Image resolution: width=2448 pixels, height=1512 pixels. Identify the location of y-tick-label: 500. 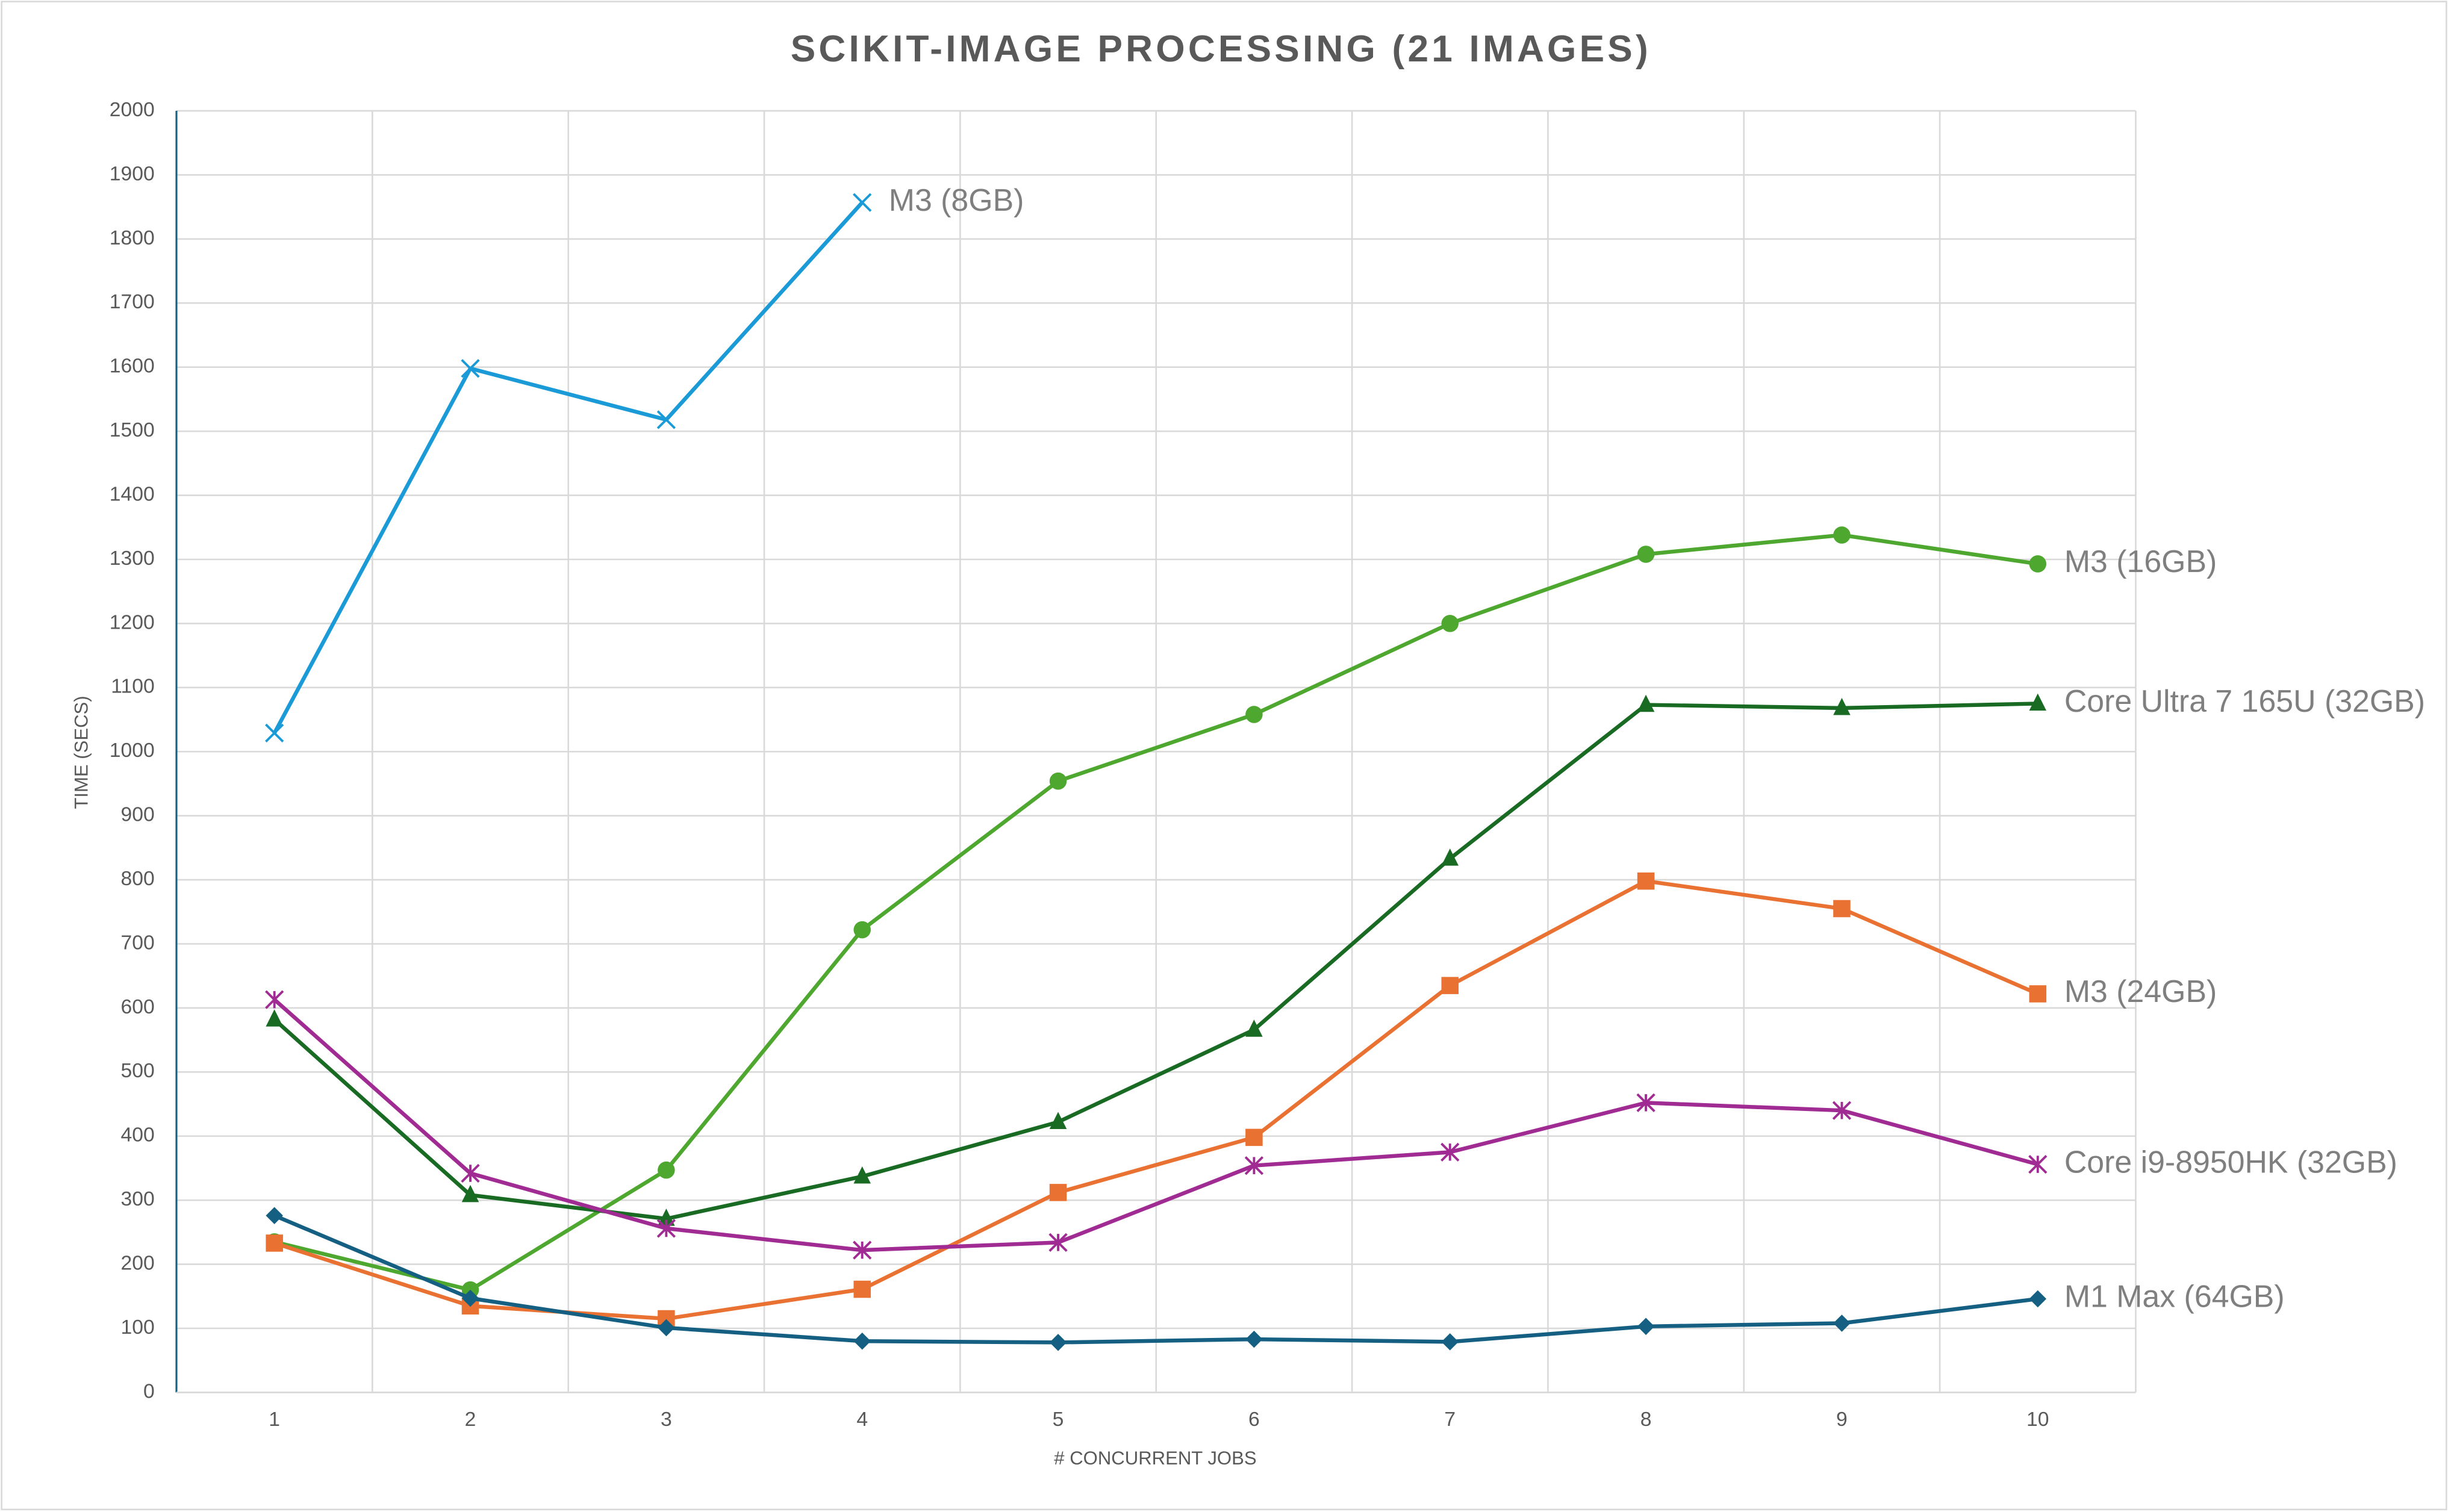
(137, 1070).